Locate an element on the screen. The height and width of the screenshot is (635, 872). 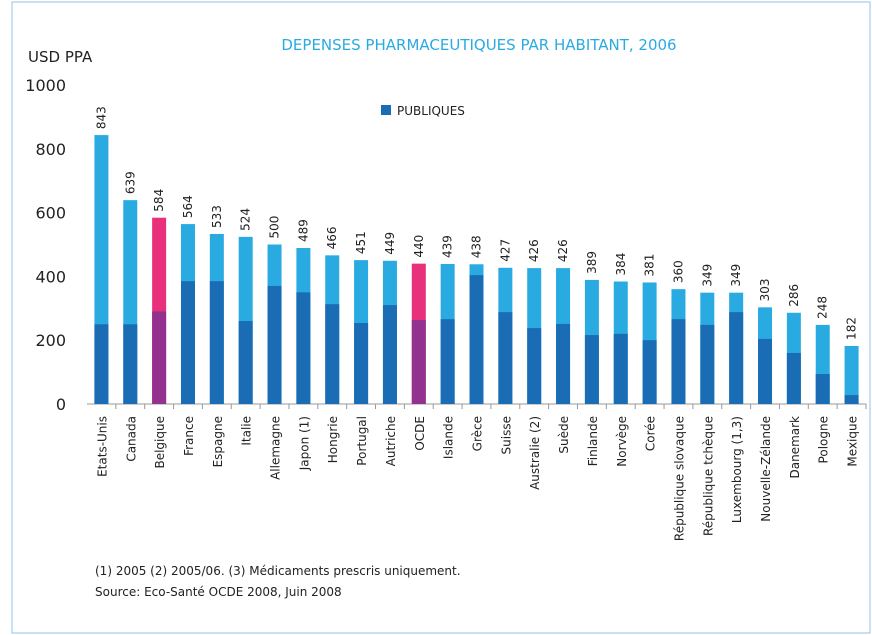
value-label: 440 is located at coordinates (419, 246).